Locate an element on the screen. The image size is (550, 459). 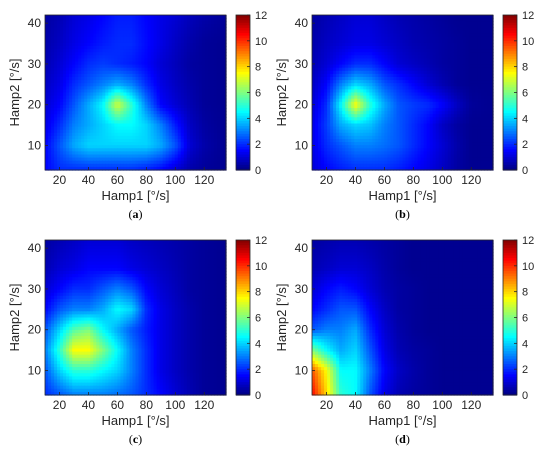
colorbar-swatch is located at coordinates (243, 164).